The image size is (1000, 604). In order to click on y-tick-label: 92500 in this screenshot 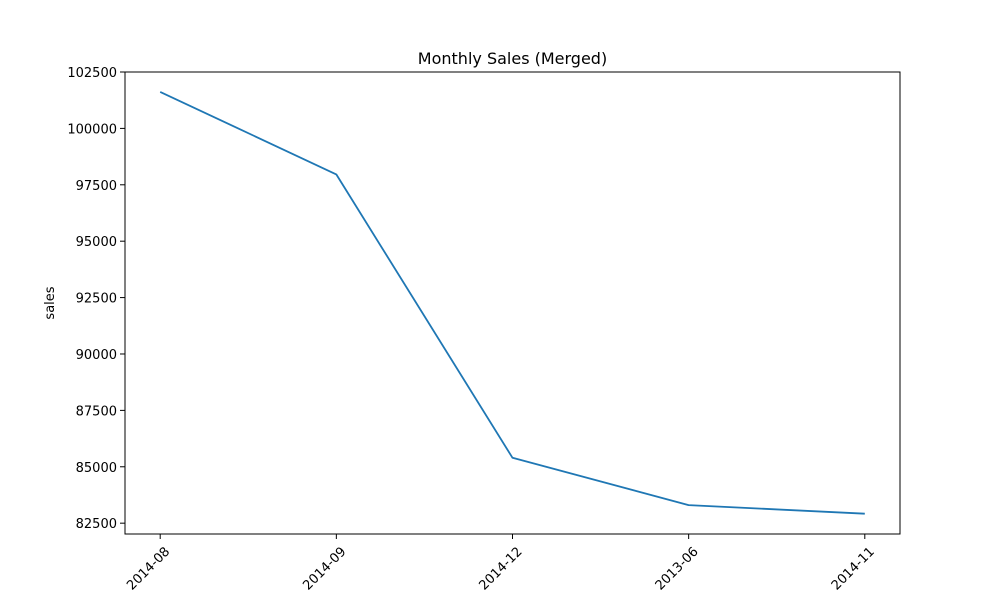, I will do `click(96, 299)`.